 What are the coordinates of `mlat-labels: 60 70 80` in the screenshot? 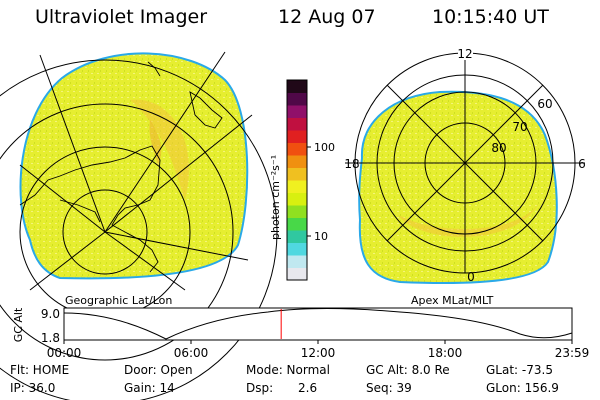 It's located at (521, 126).